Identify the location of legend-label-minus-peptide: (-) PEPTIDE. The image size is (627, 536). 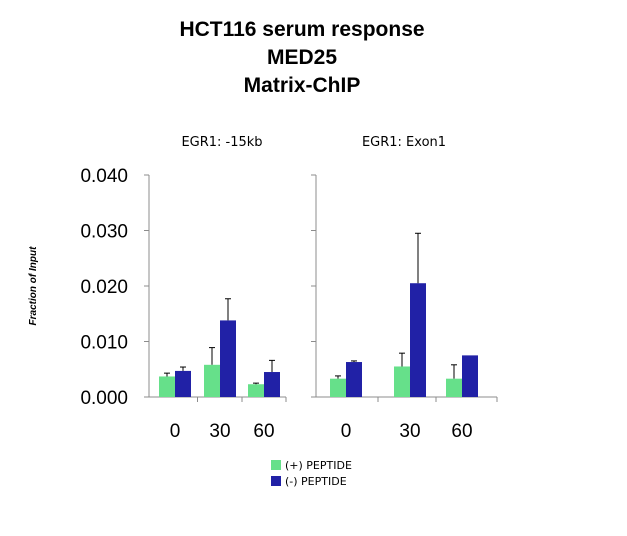
(316, 481).